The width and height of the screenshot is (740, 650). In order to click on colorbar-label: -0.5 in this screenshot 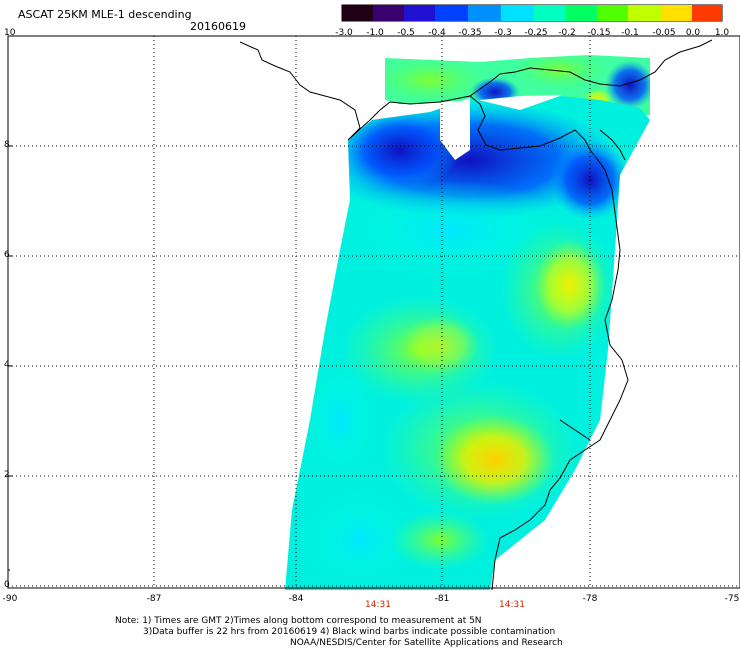, I will do `click(406, 33)`.